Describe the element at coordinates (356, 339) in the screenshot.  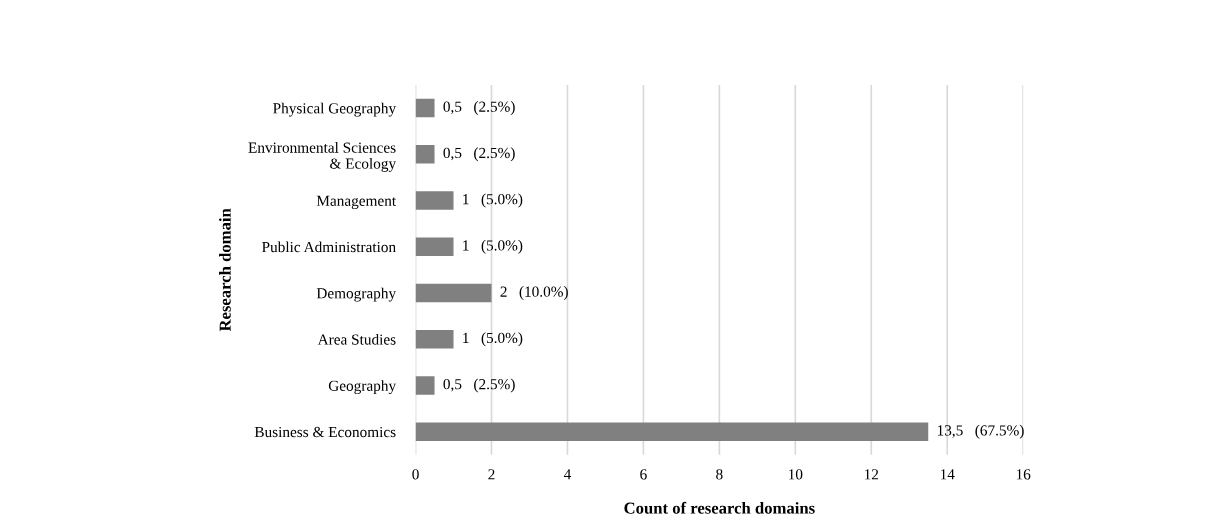
I see `y-tick-label: Area Studies` at that location.